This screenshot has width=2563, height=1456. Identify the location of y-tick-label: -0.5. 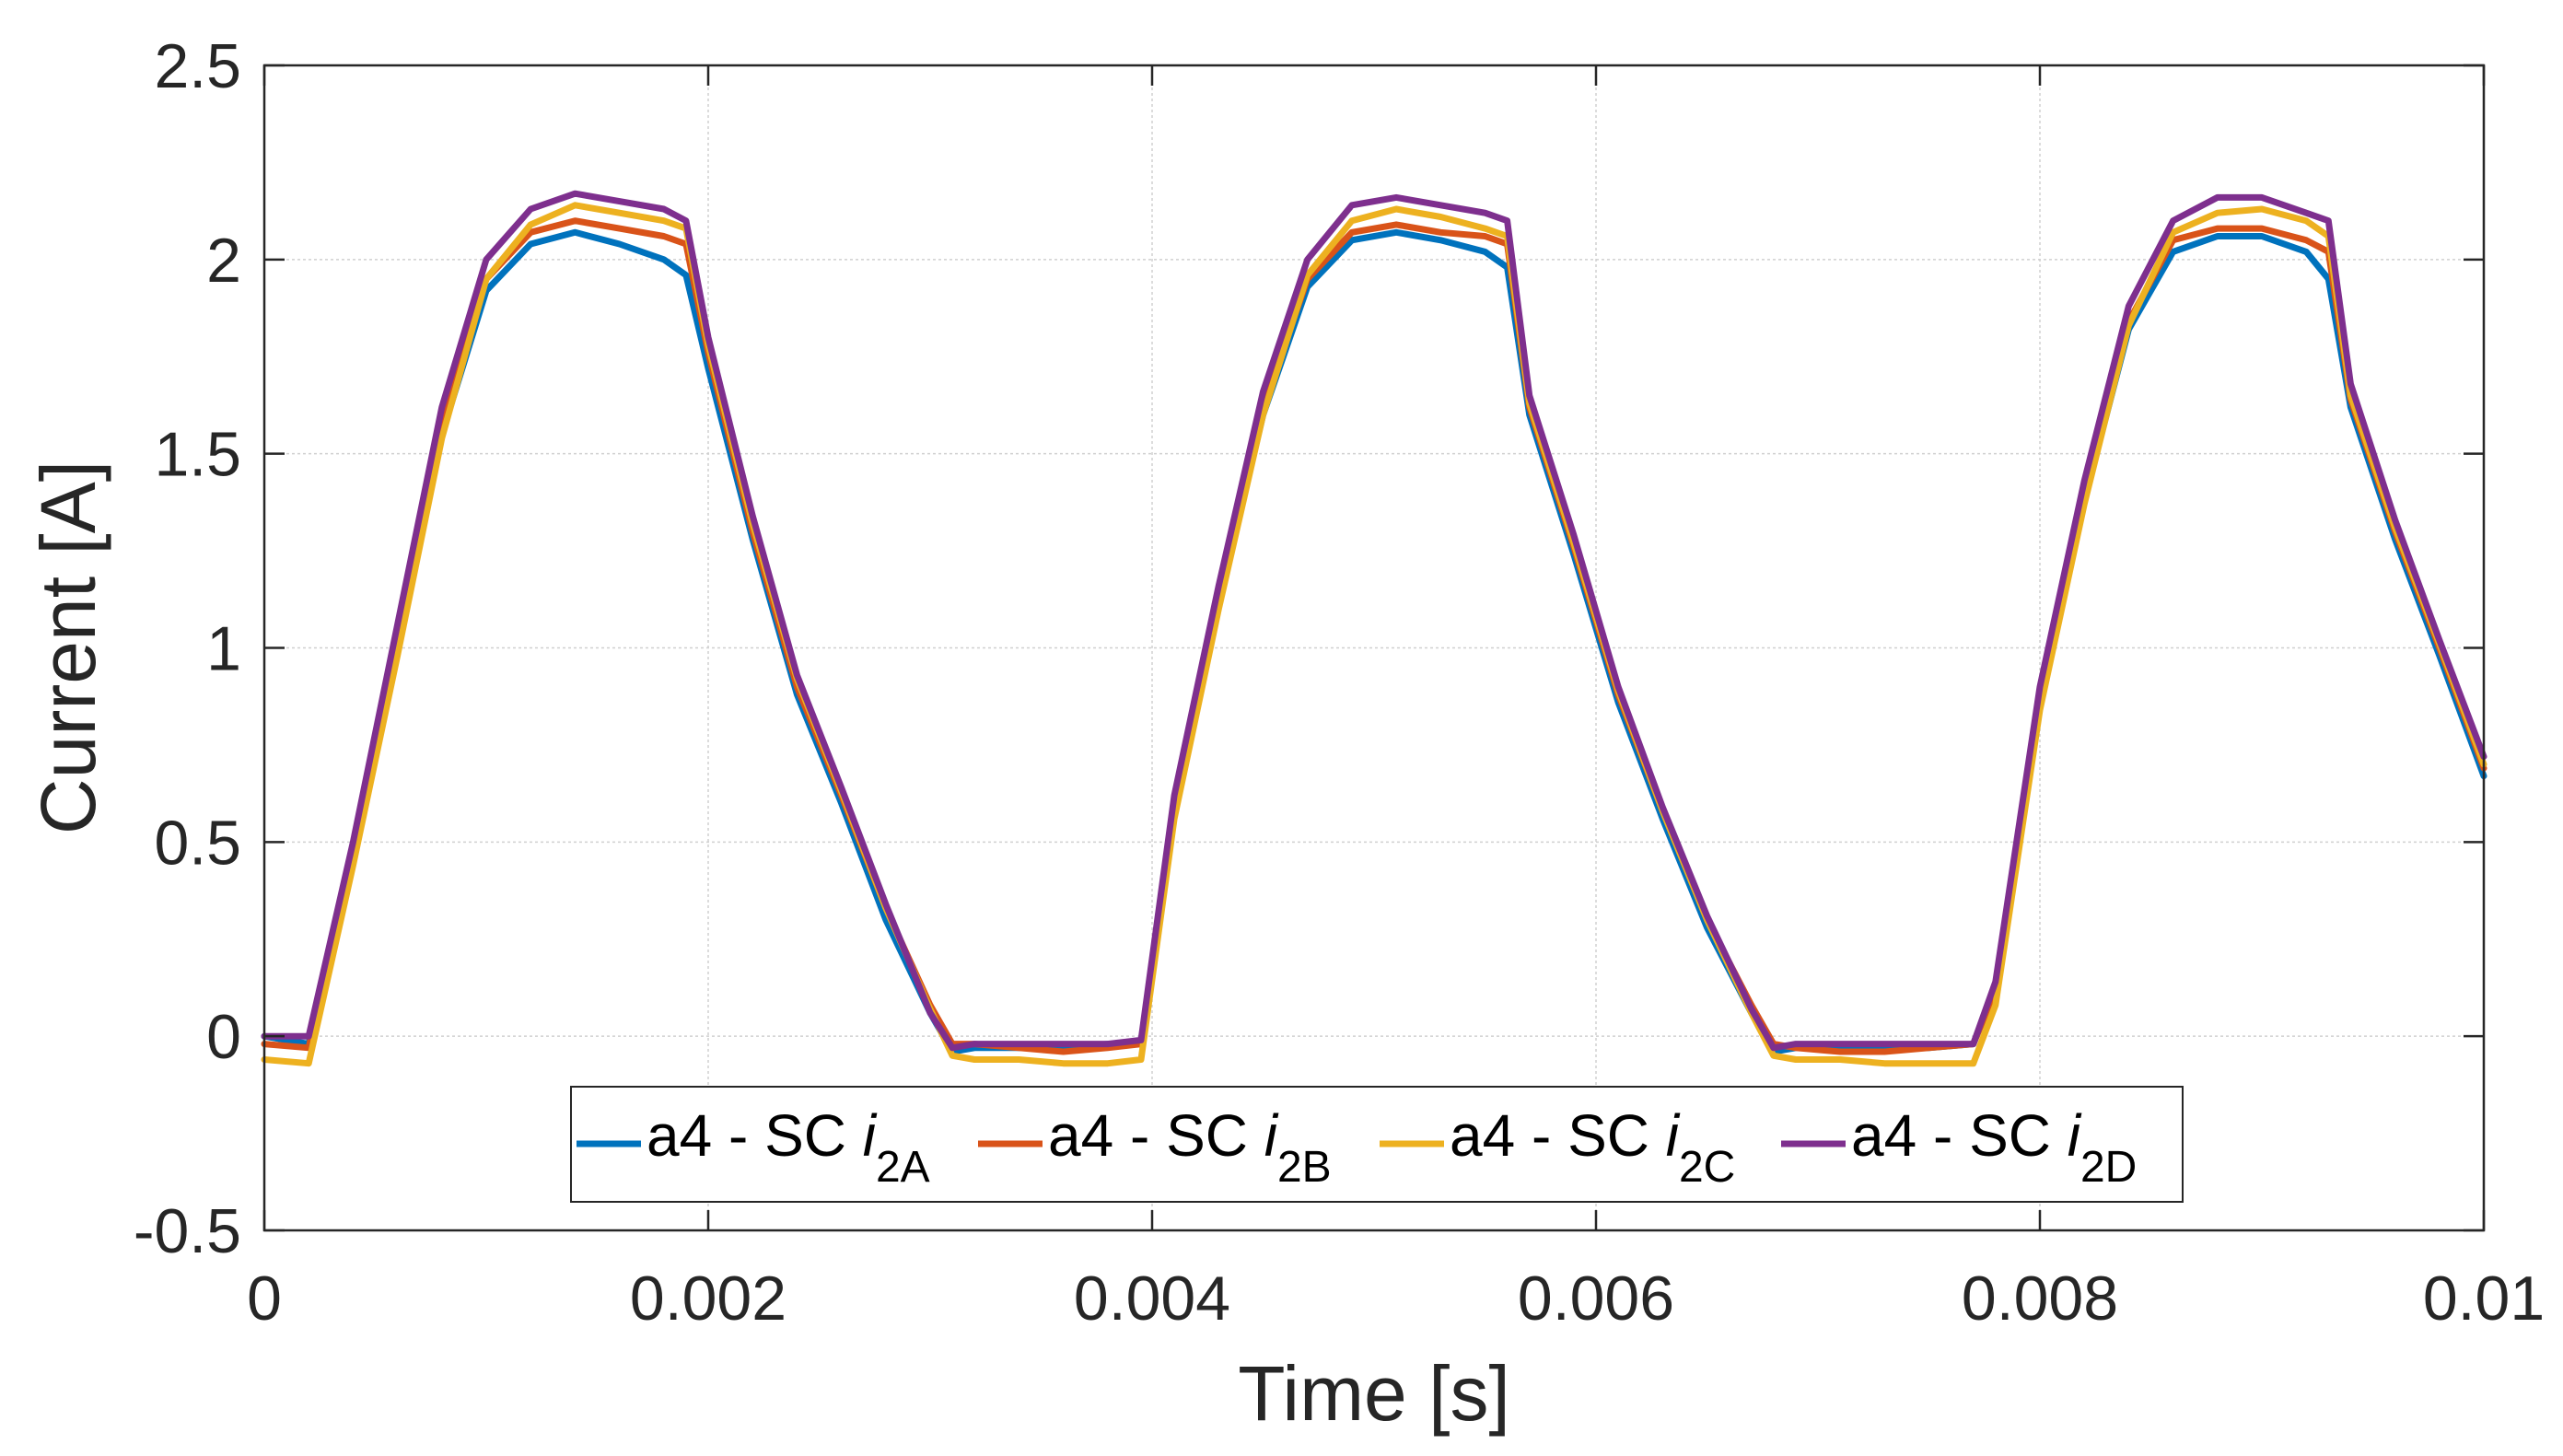
(187, 1231).